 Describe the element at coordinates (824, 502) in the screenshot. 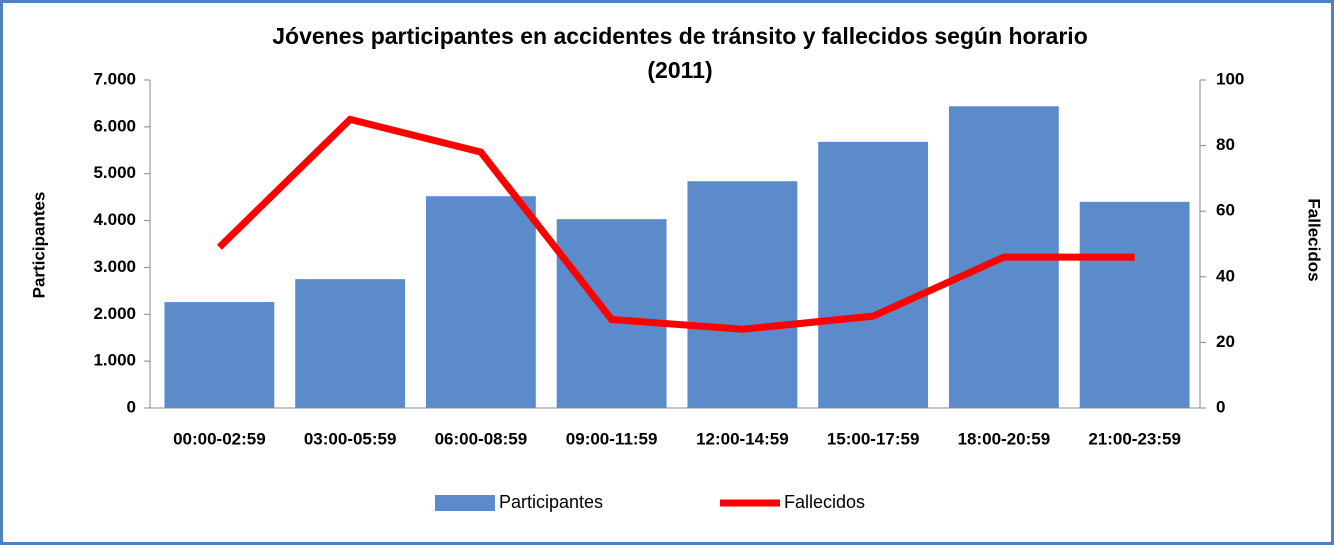

I see `legend-text: Fallecidos` at that location.